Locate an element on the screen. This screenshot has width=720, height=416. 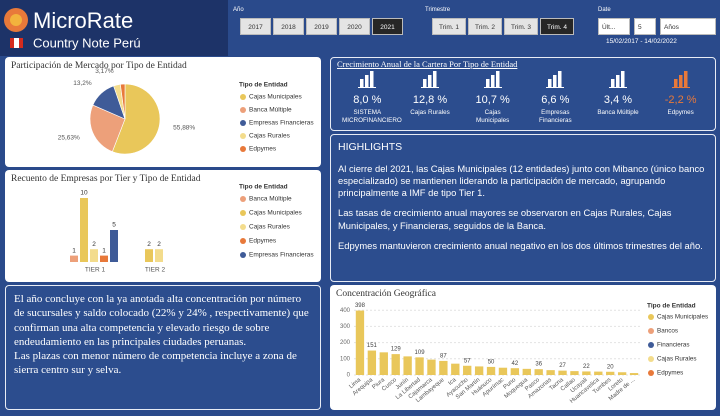
quarter-button: Trim. 3 is located at coordinates (521, 26).